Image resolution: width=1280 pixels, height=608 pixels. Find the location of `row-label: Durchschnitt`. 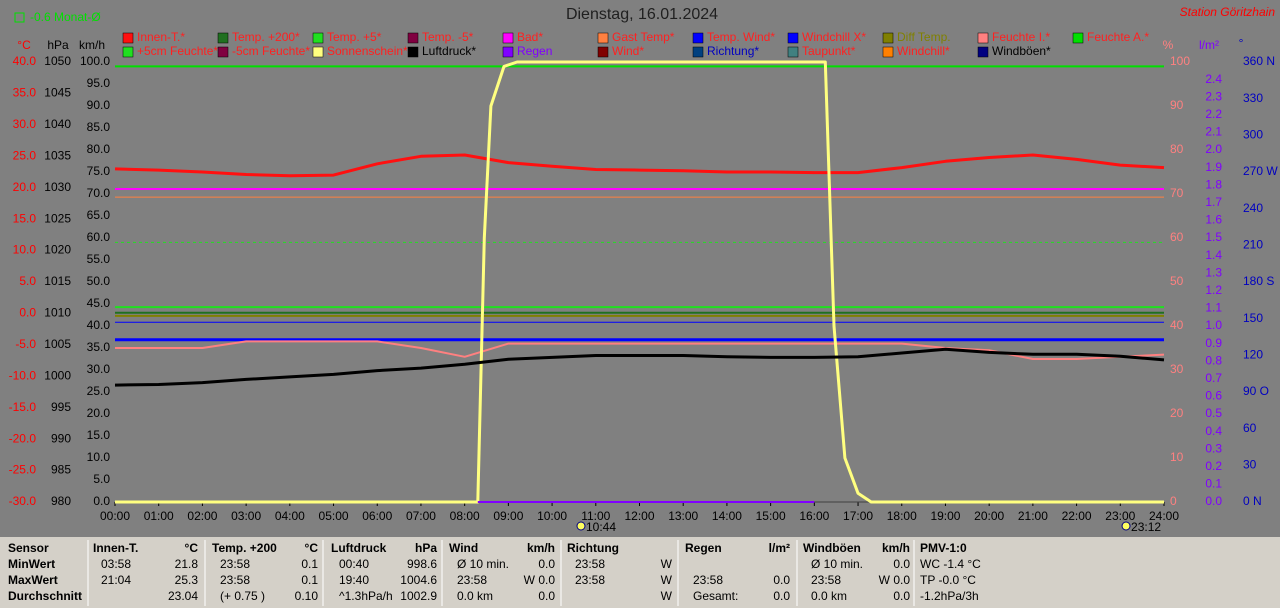

row-label: Durchschnitt is located at coordinates (45, 596).